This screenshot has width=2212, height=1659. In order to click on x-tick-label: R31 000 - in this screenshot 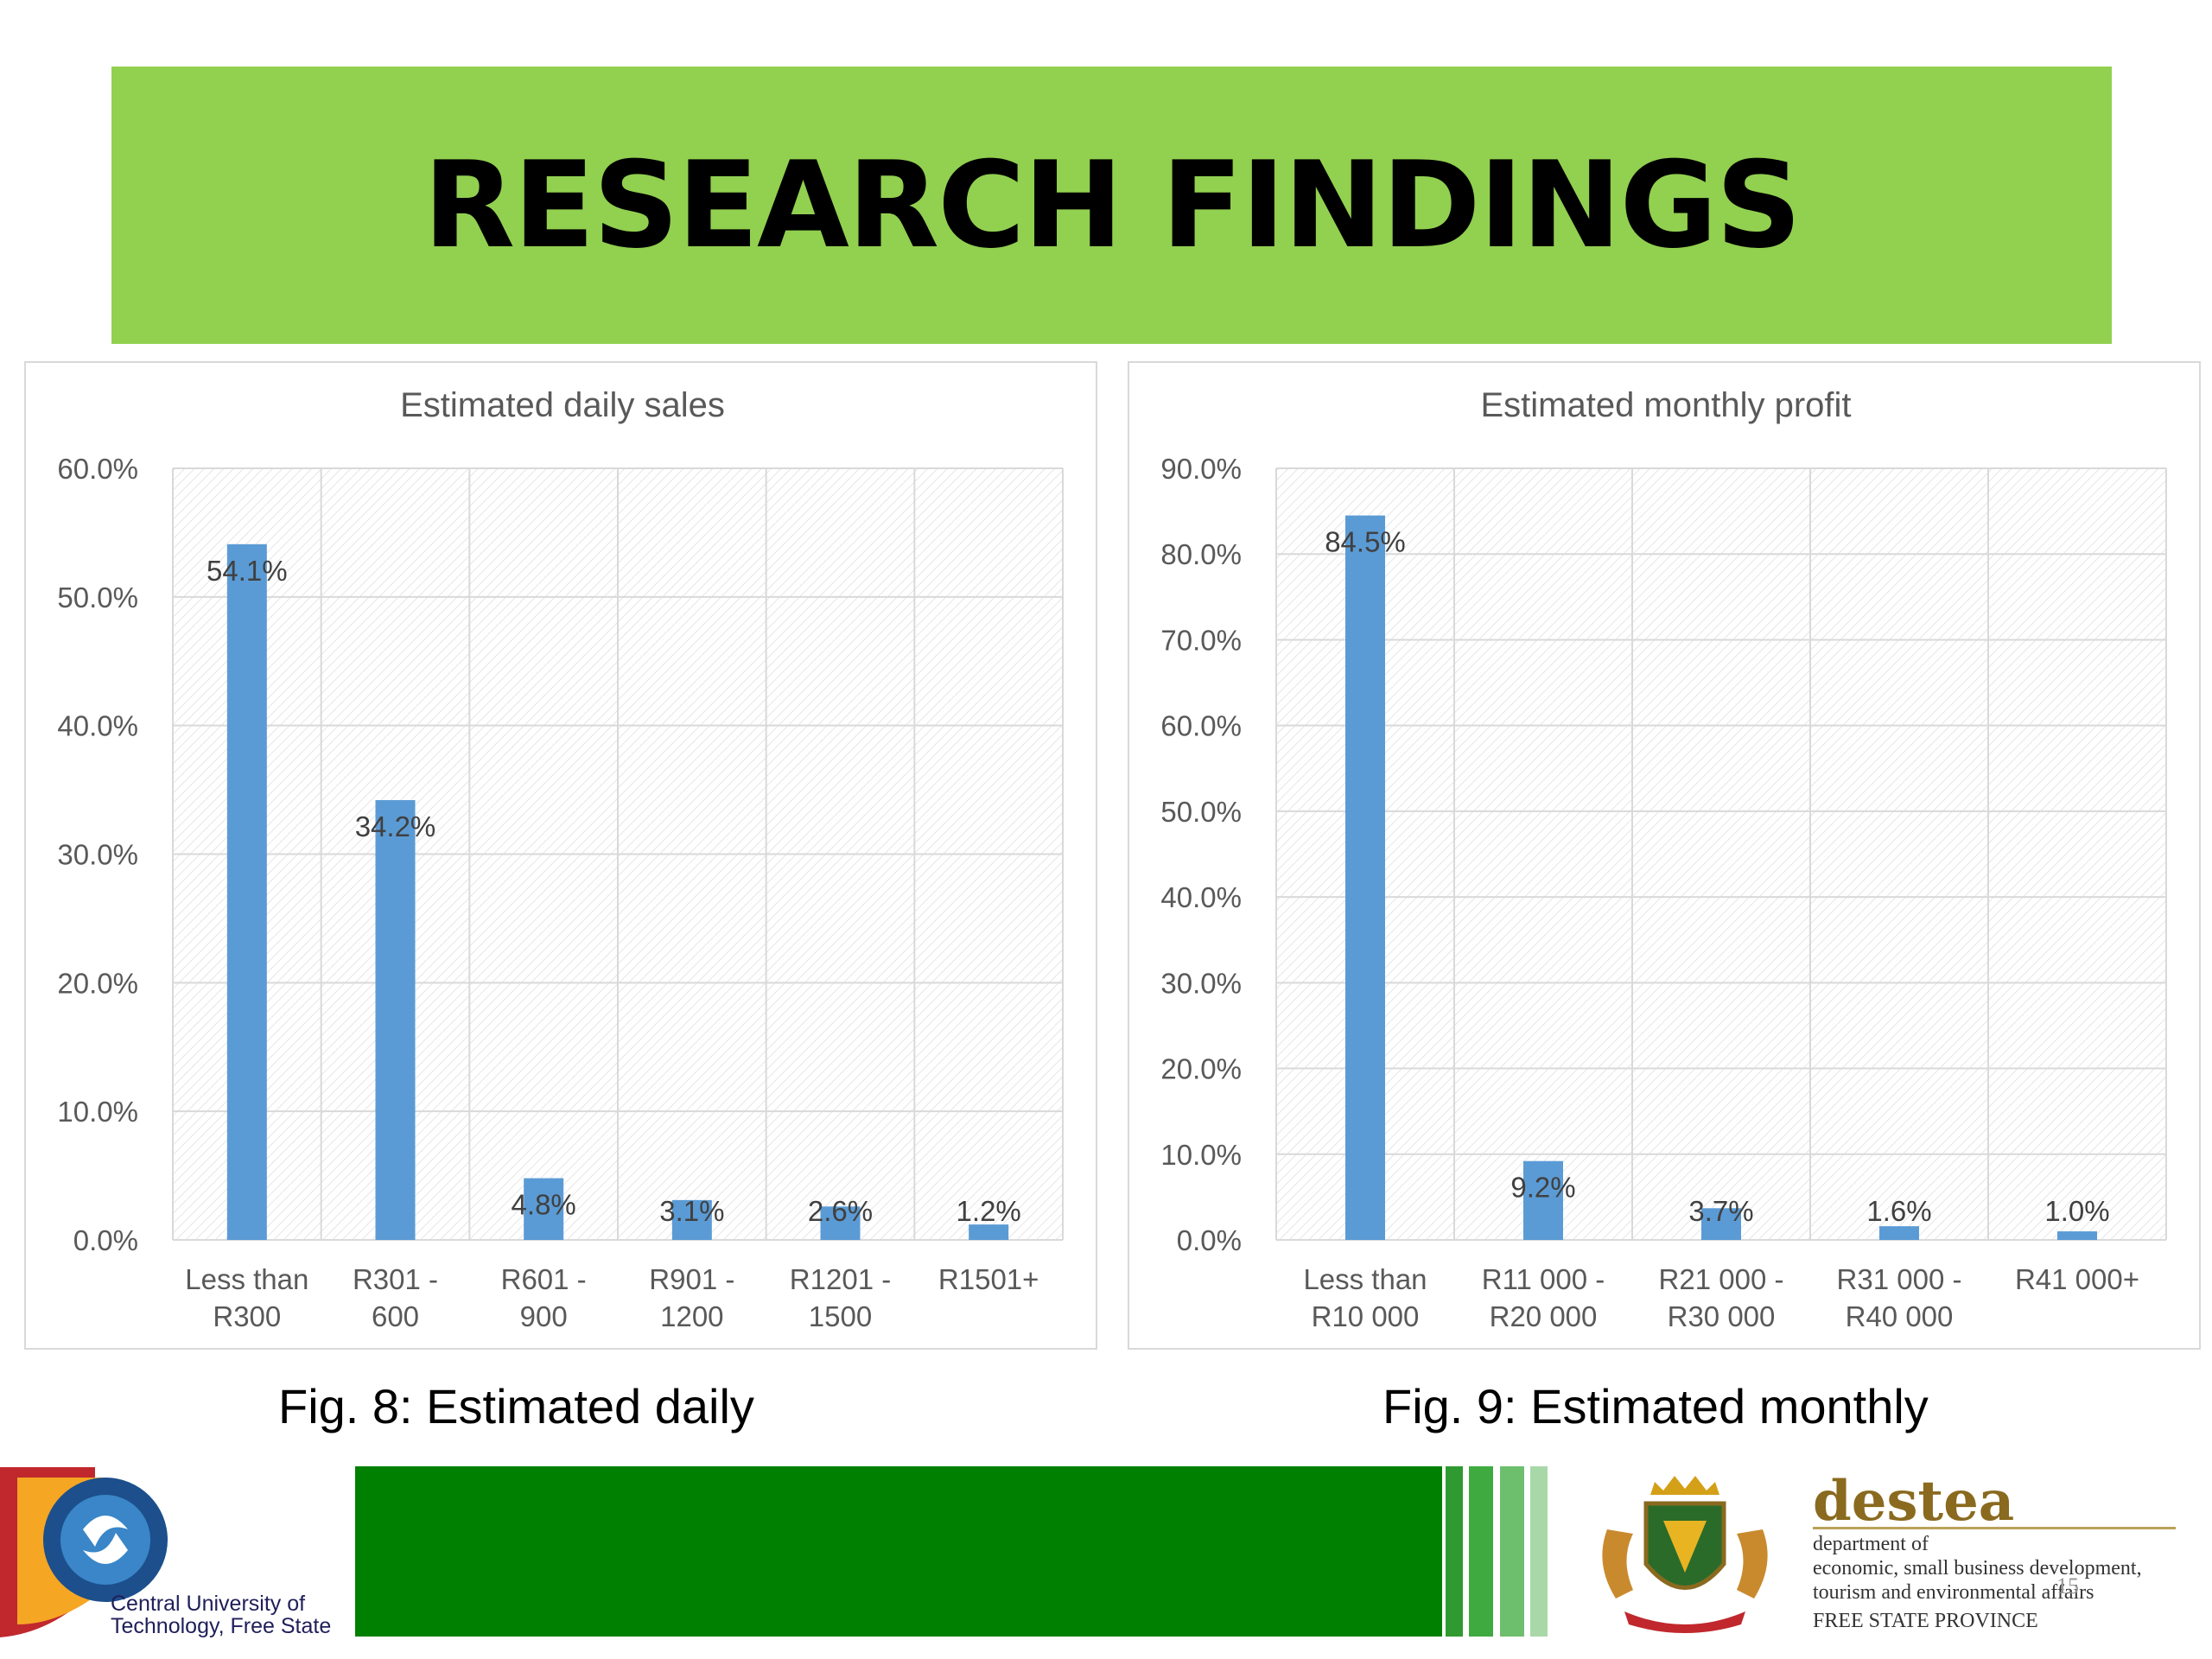, I will do `click(1900, 1279)`.